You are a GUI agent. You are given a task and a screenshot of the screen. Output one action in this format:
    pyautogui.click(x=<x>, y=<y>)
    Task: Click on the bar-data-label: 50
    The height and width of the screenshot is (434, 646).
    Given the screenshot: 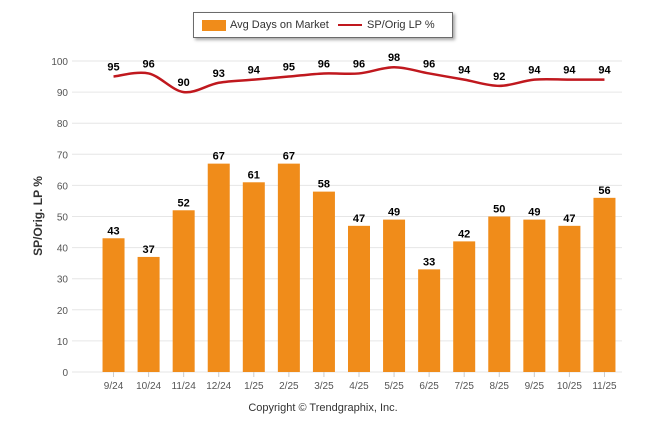 What is the action you would take?
    pyautogui.click(x=499, y=210)
    